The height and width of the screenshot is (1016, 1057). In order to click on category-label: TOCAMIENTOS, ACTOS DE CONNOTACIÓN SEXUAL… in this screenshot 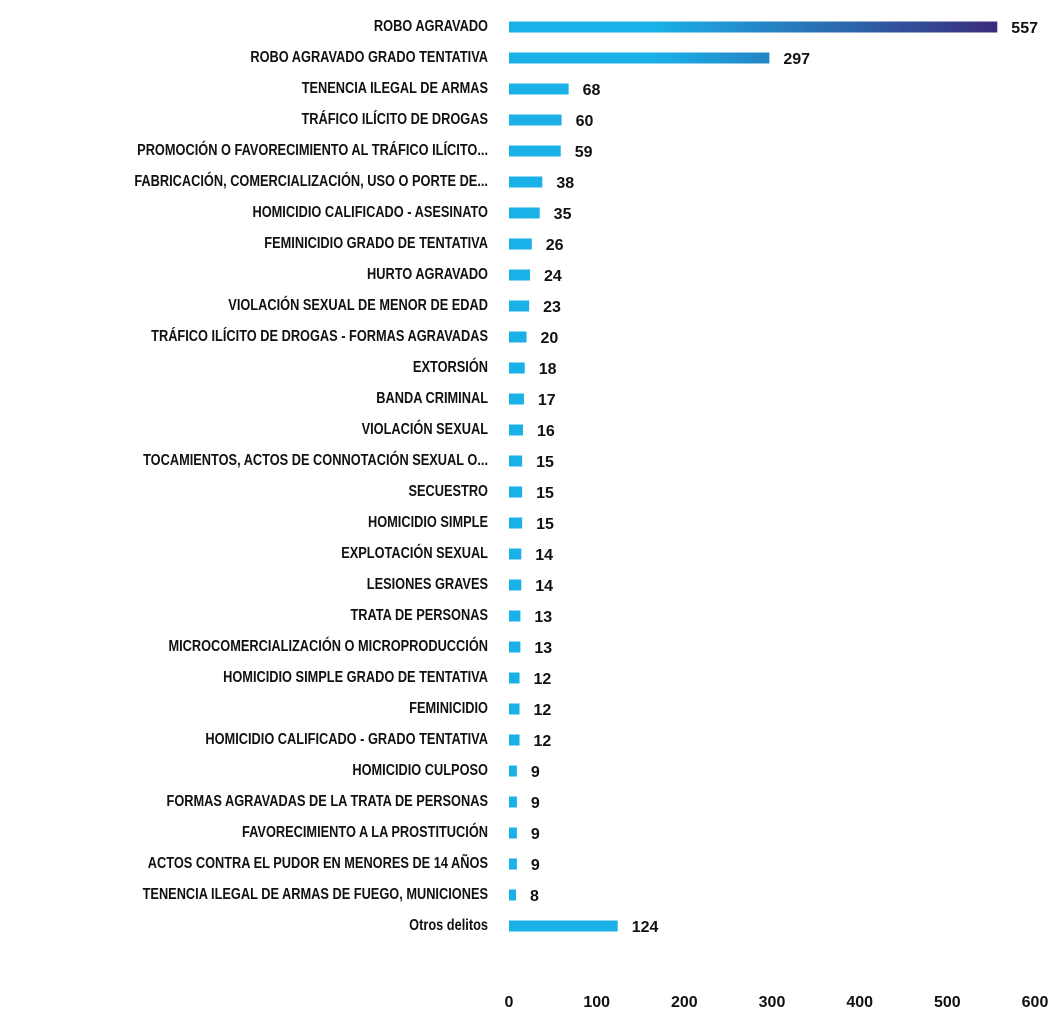, I will do `click(315, 460)`.